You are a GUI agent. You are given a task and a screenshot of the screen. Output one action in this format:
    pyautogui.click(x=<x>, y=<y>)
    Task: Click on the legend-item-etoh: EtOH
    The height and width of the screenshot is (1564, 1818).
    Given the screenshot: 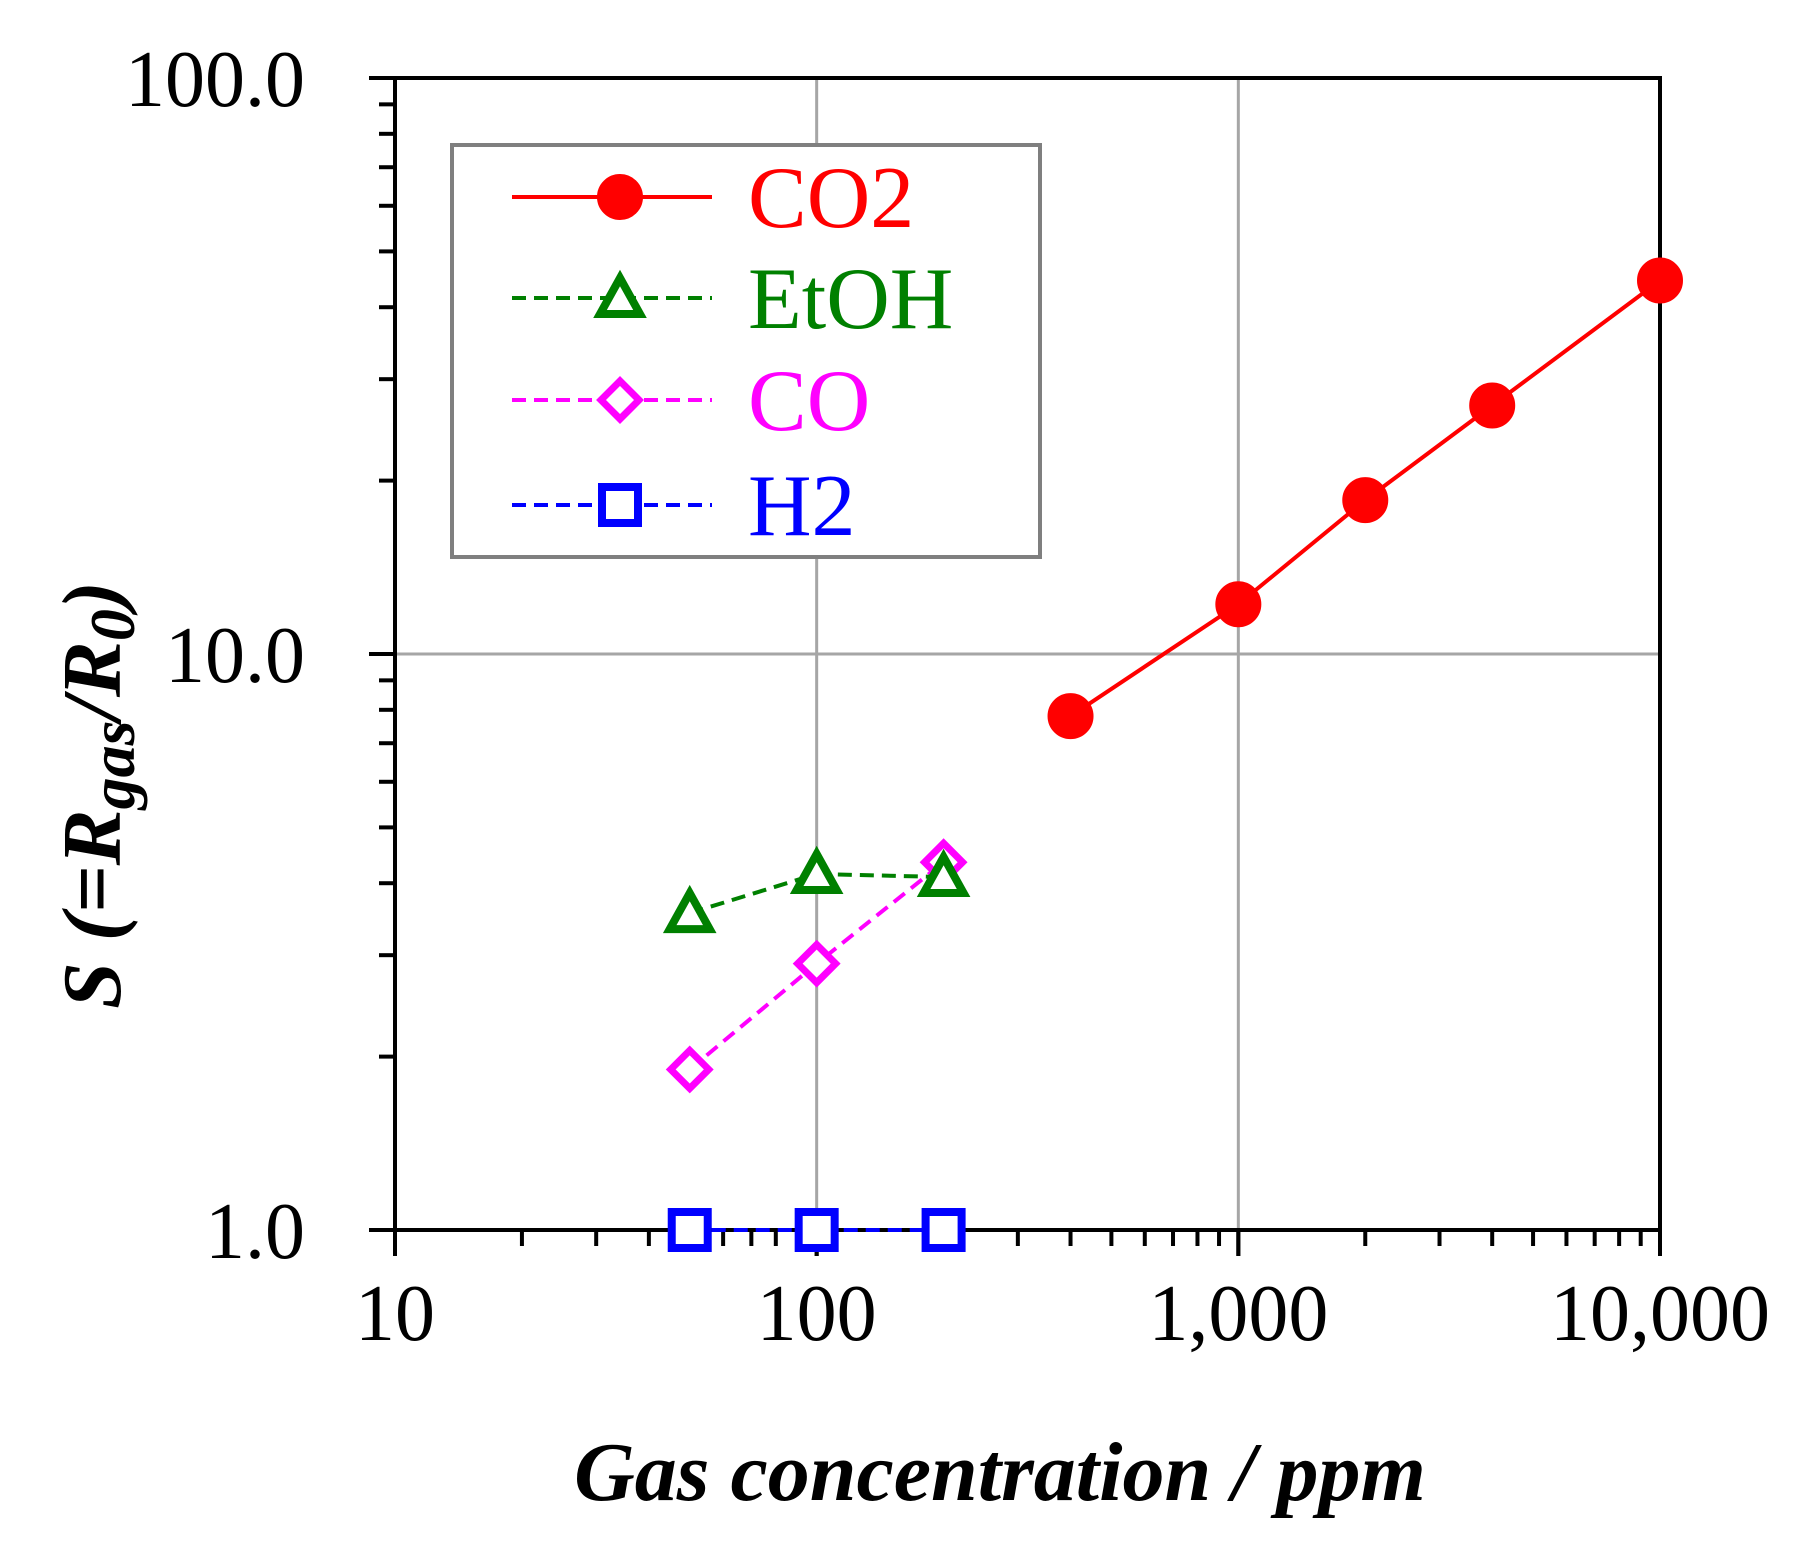 What is the action you would take?
    pyautogui.click(x=732, y=299)
    